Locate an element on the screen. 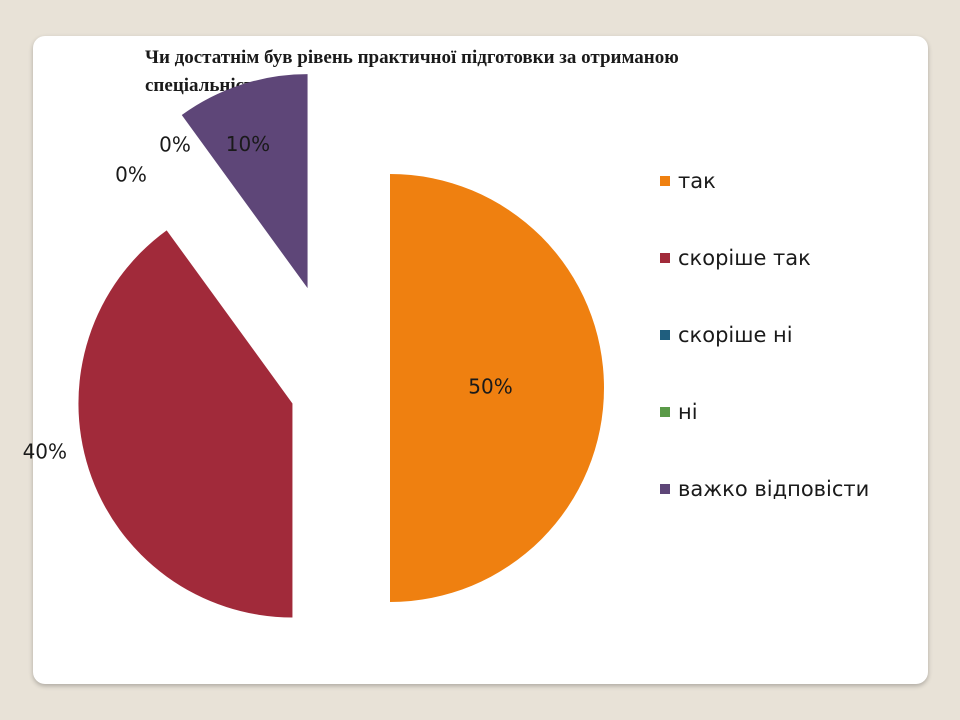  legend-label: ні is located at coordinates (688, 411).